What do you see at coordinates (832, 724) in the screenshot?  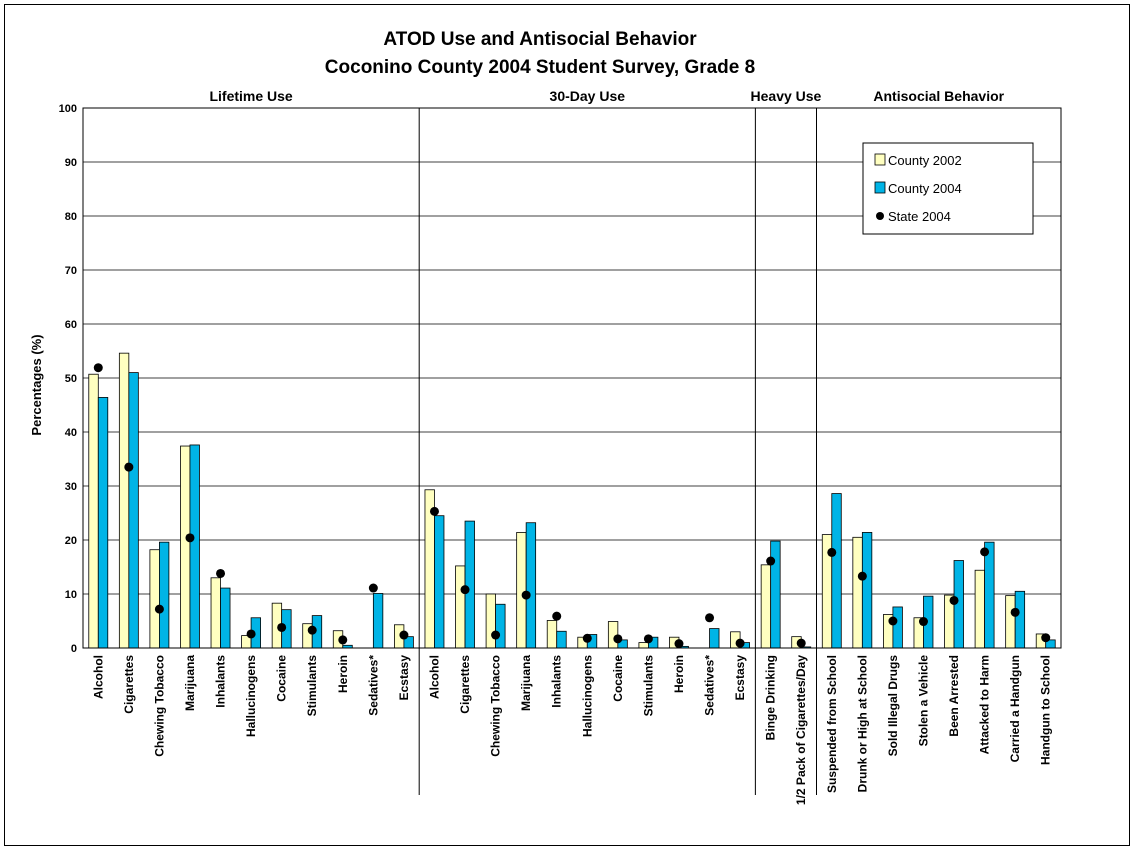 I see `x-tick-label: Suspended from School` at bounding box center [832, 724].